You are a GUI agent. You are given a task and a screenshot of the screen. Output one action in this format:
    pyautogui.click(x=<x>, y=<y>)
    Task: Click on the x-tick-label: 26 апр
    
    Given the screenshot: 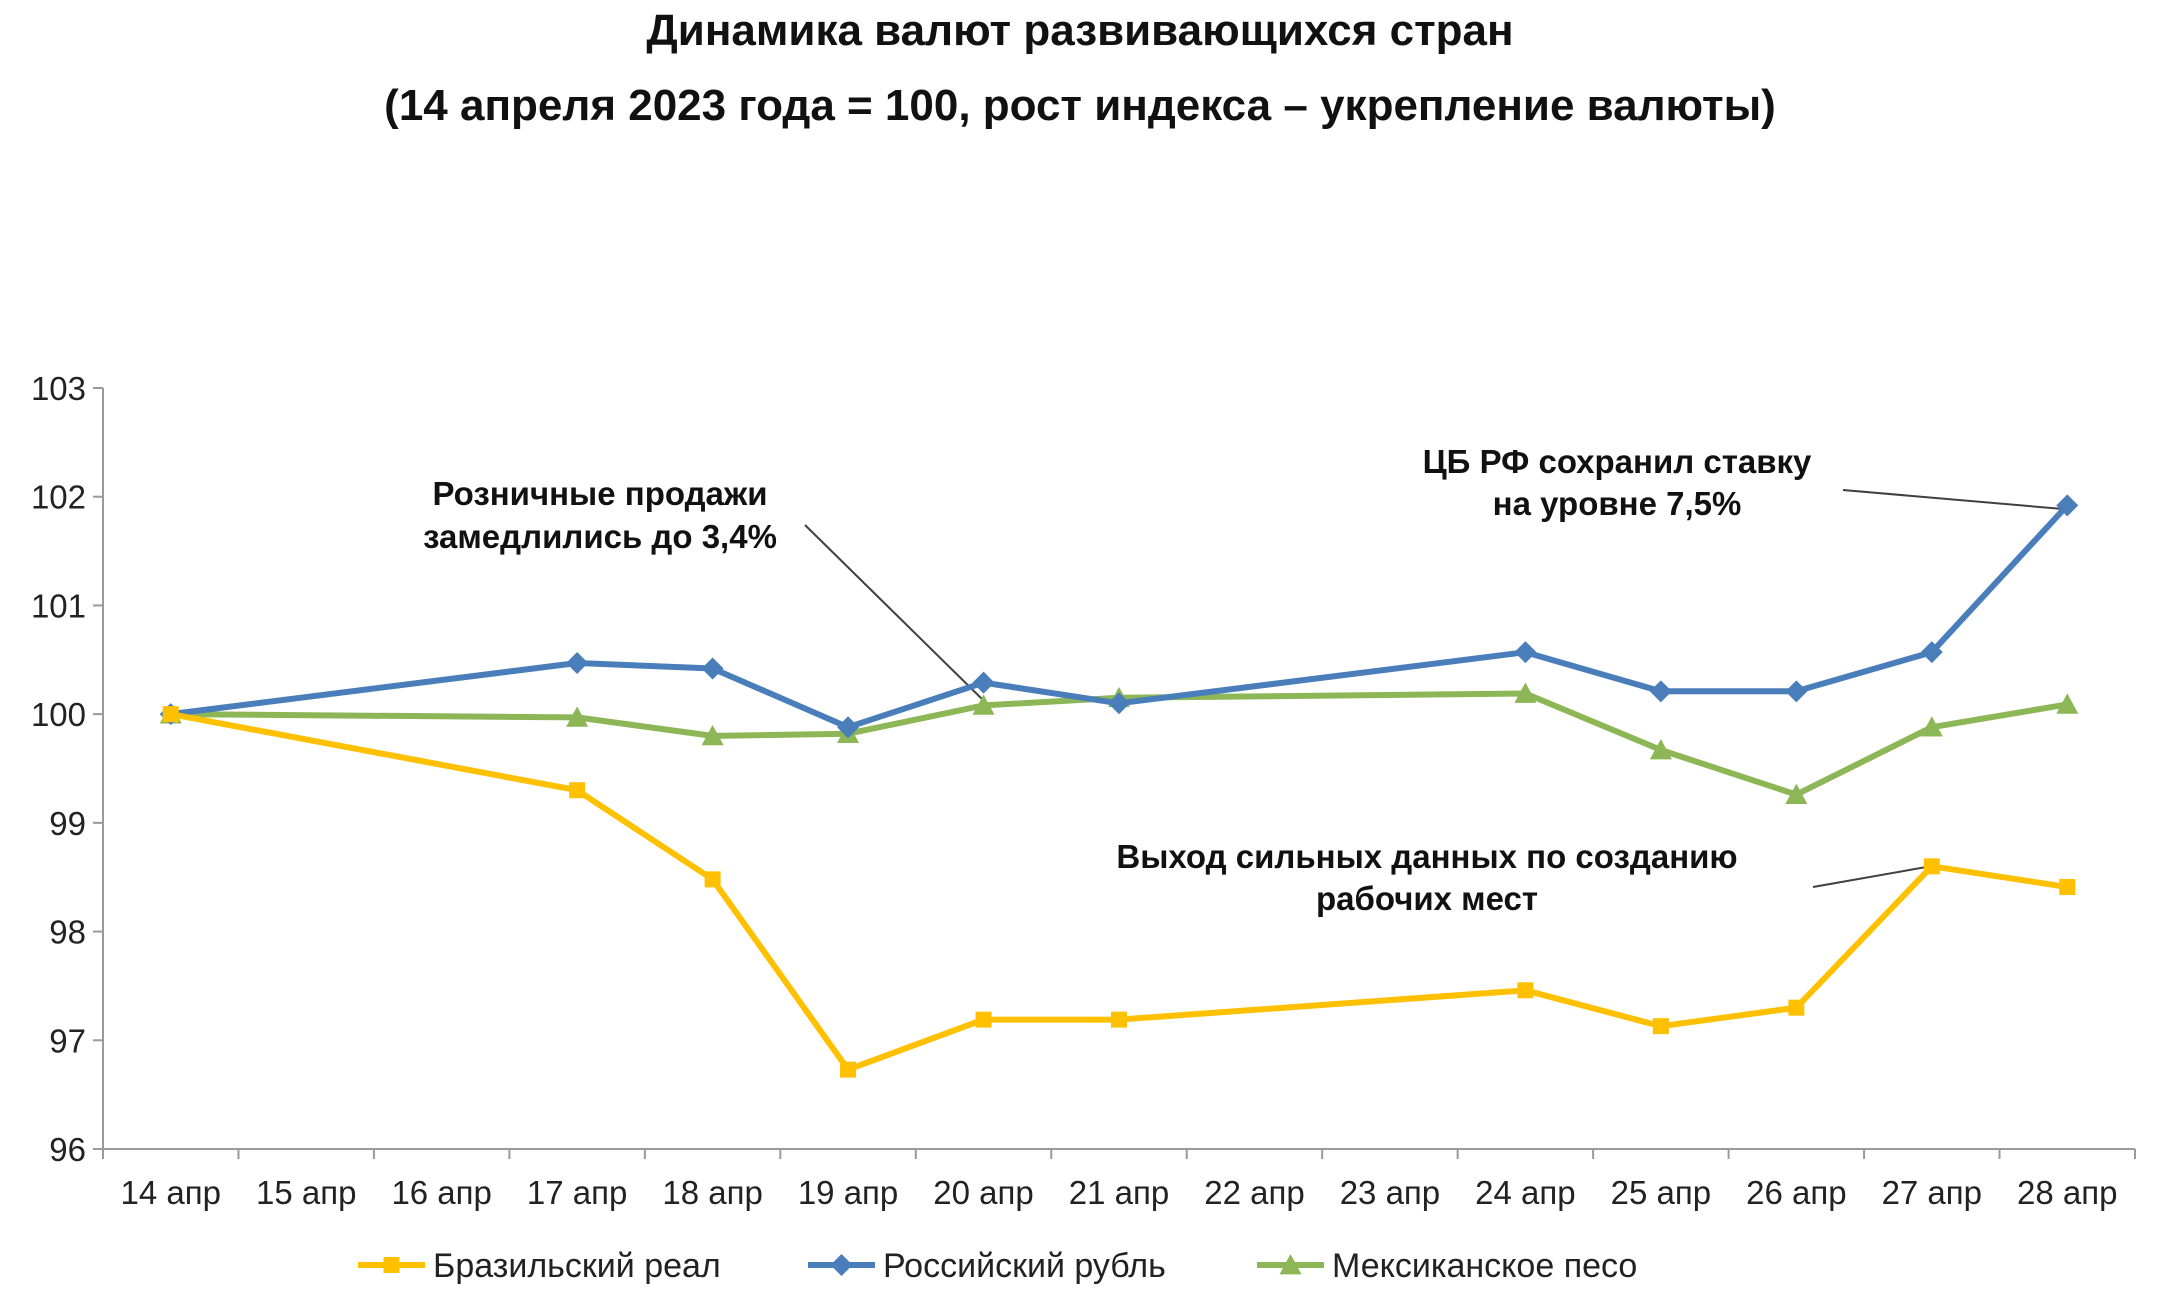 What is the action you would take?
    pyautogui.click(x=1796, y=1192)
    